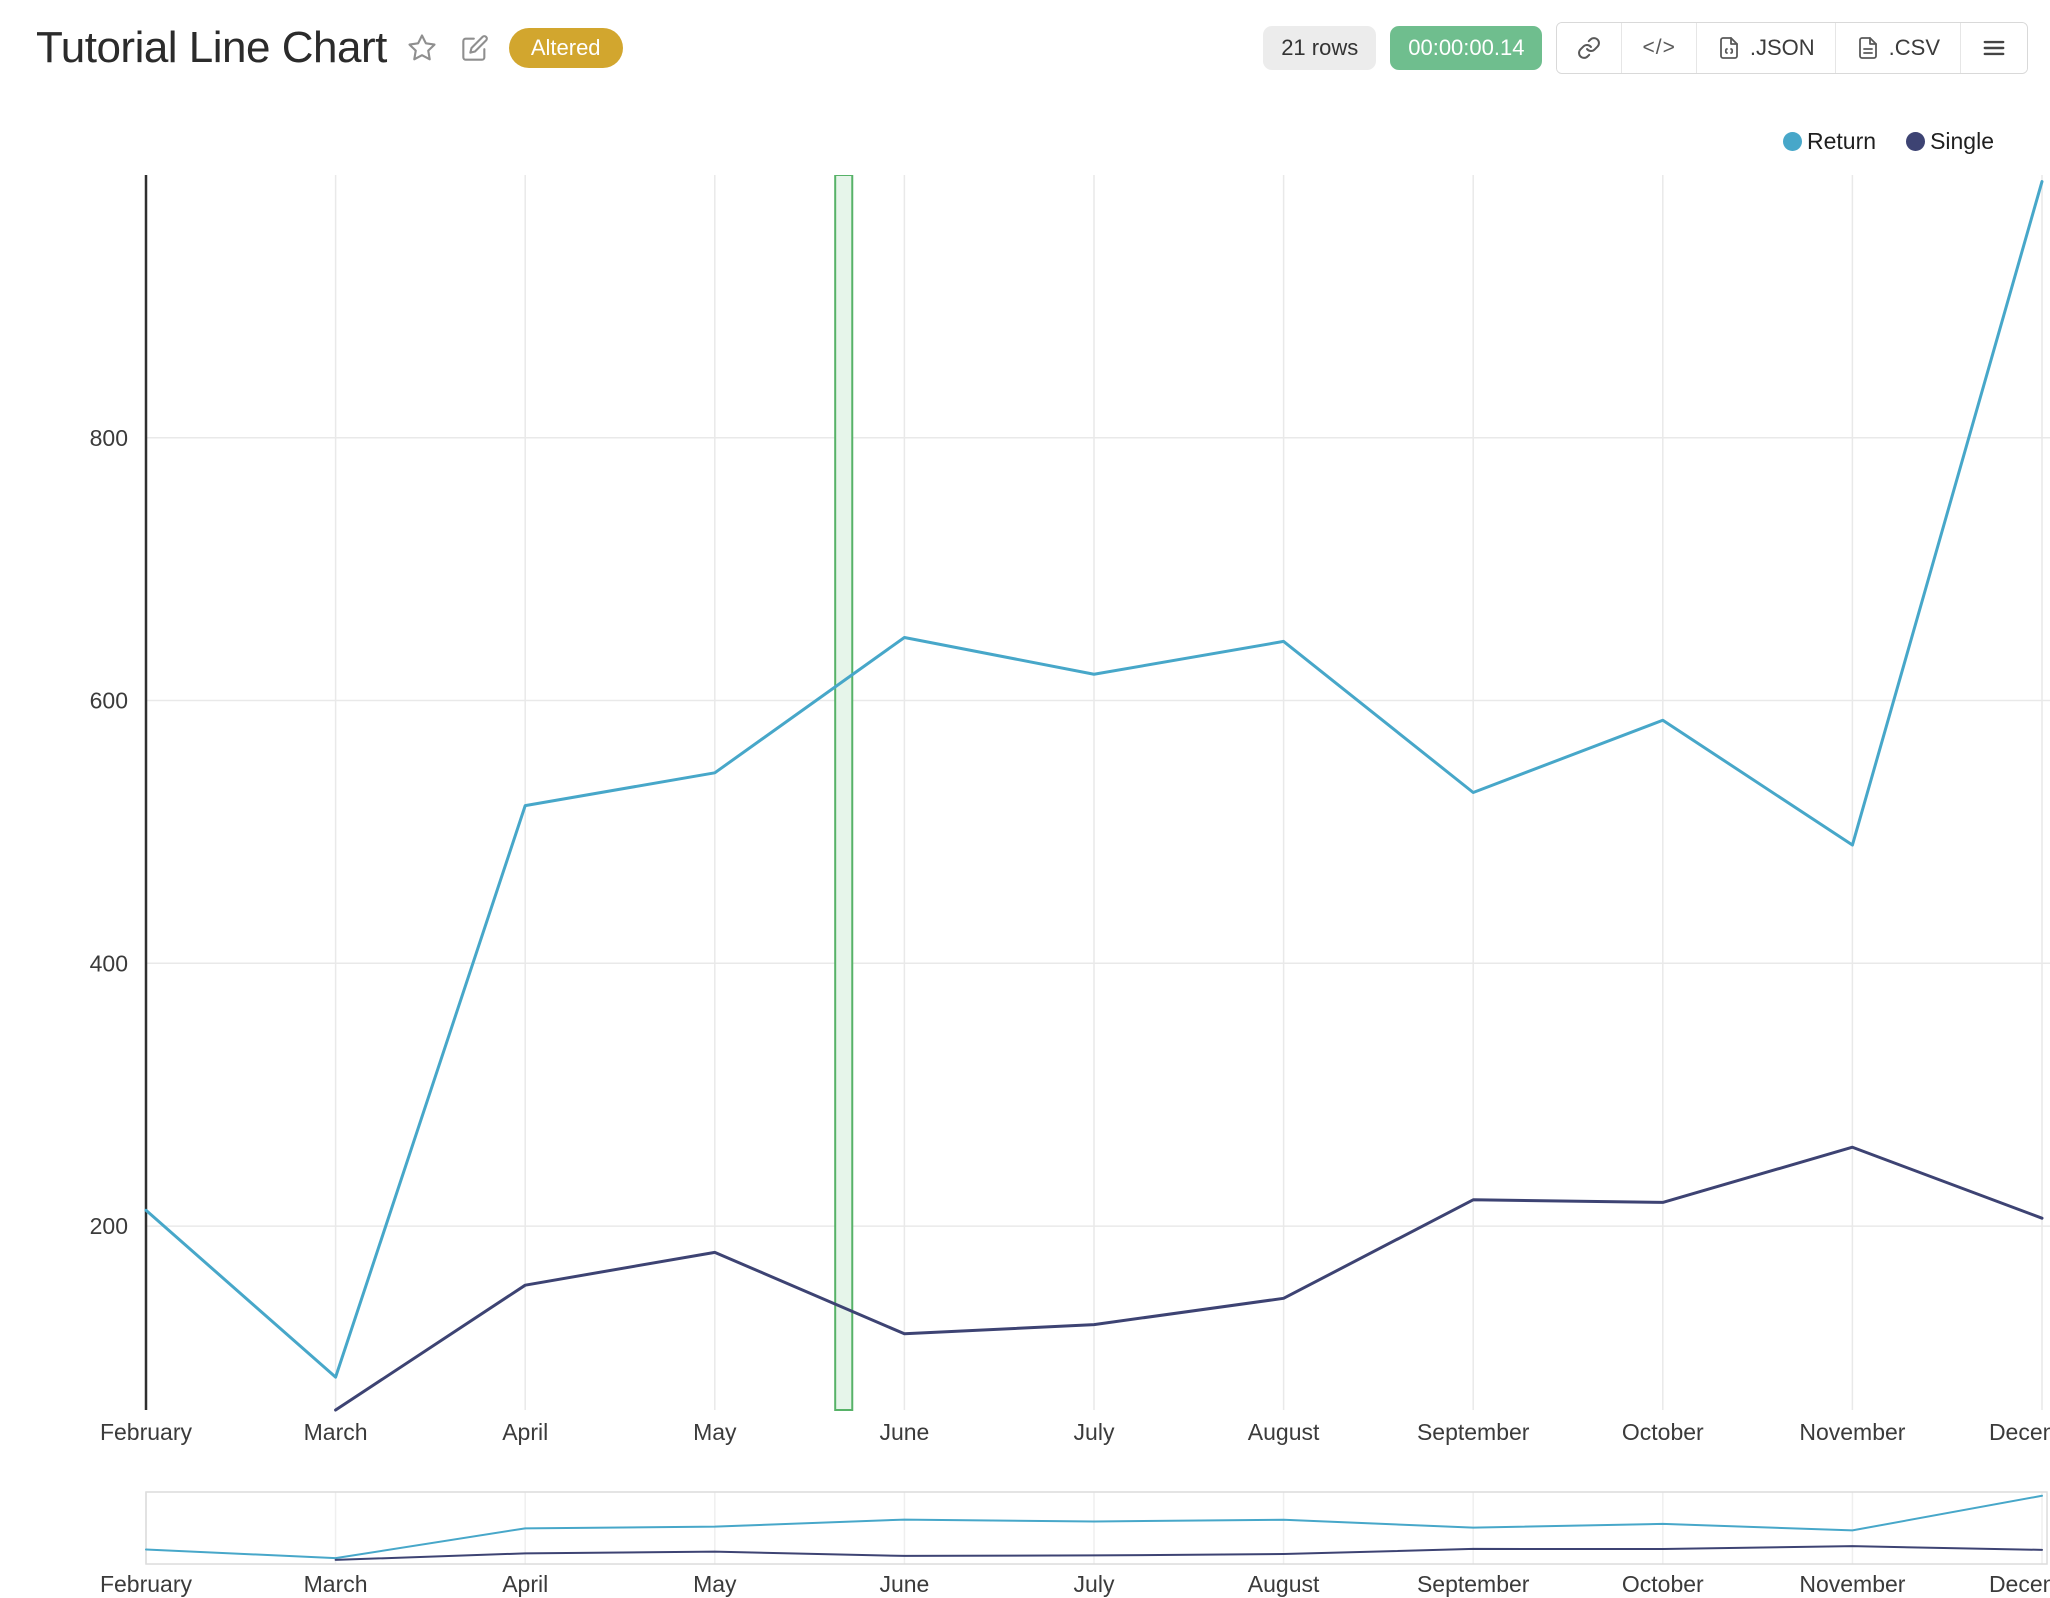  I want to click on export-button-group: </> .JSON, so click(1792, 48).